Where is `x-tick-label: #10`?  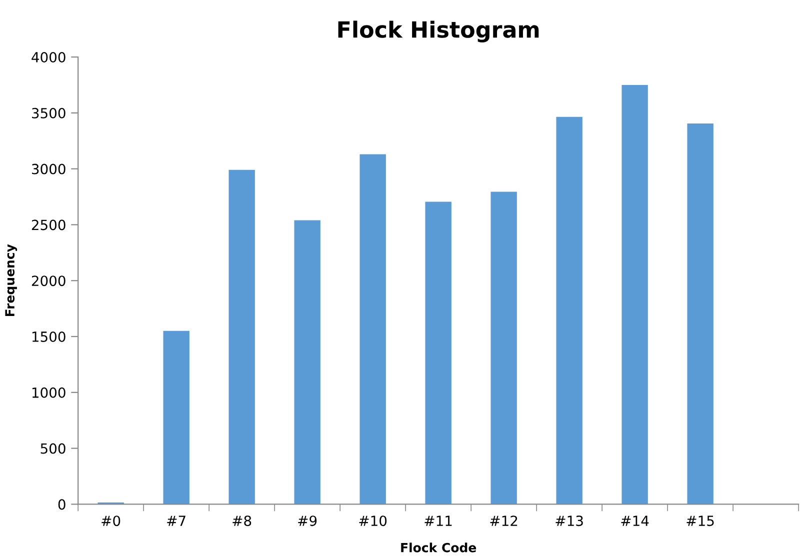 x-tick-label: #10 is located at coordinates (373, 521).